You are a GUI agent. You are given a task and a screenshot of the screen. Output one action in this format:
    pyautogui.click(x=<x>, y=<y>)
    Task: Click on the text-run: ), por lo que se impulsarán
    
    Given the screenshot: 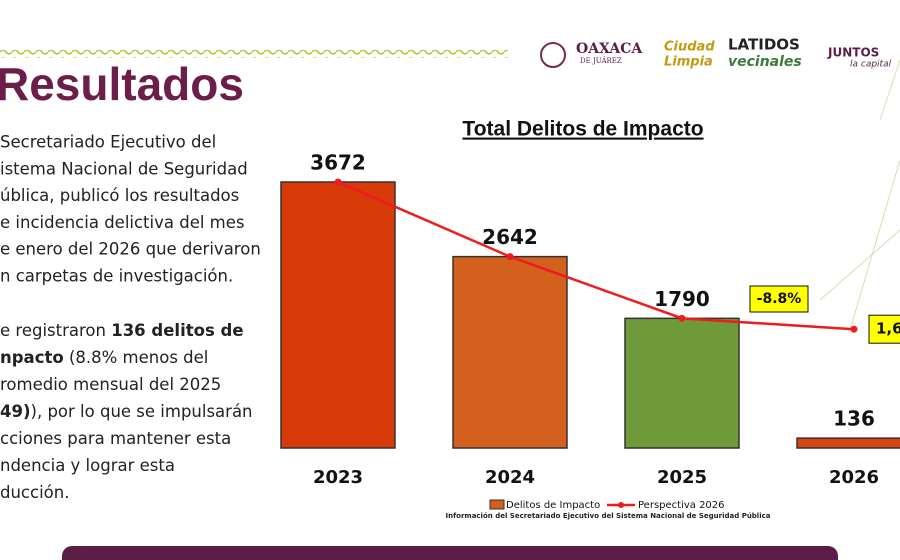 What is the action you would take?
    pyautogui.click(x=142, y=411)
    